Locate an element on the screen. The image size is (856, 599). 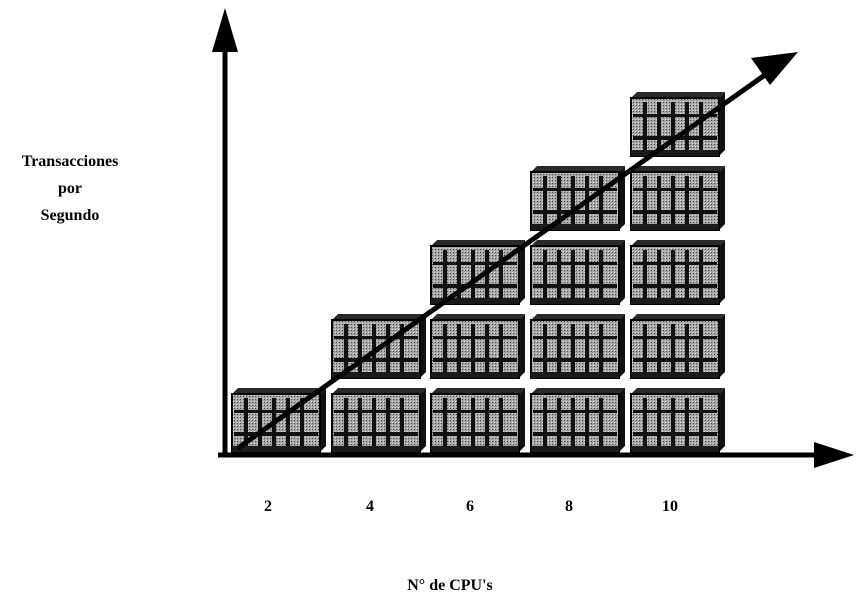
y-axis-label-line-3: Segundo is located at coordinates (70, 215).